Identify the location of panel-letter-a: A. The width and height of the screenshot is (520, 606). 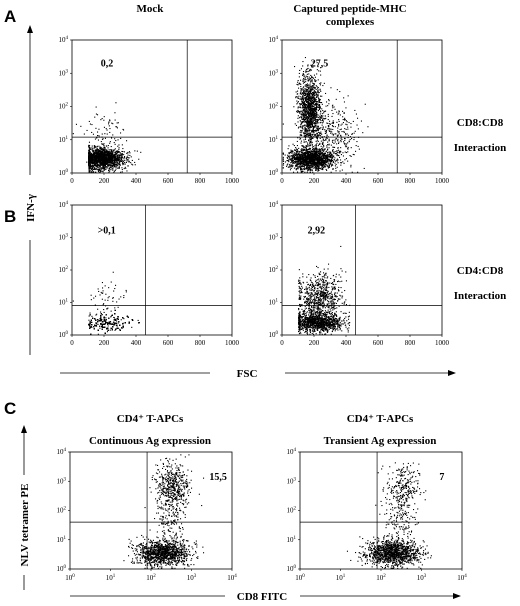
(10, 16).